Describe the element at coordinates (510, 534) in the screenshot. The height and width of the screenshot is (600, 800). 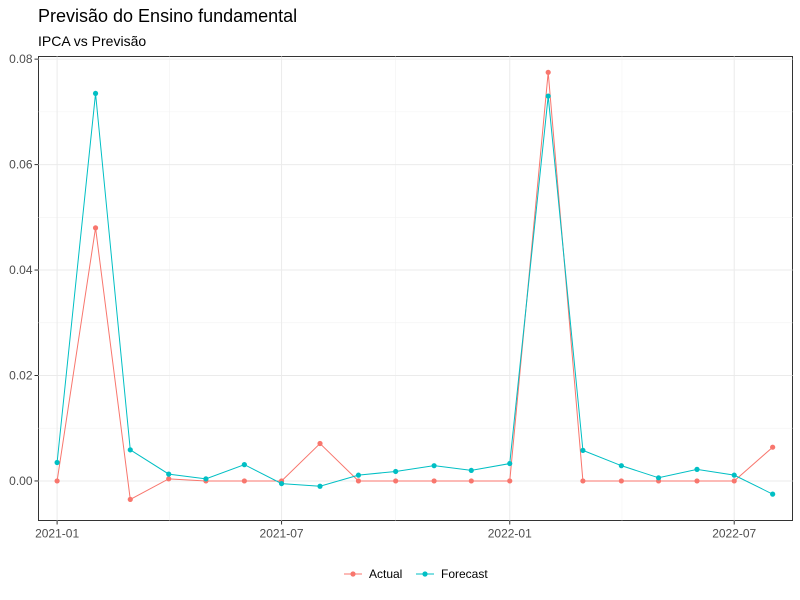
I see `x-tick-label: 2022-01` at that location.